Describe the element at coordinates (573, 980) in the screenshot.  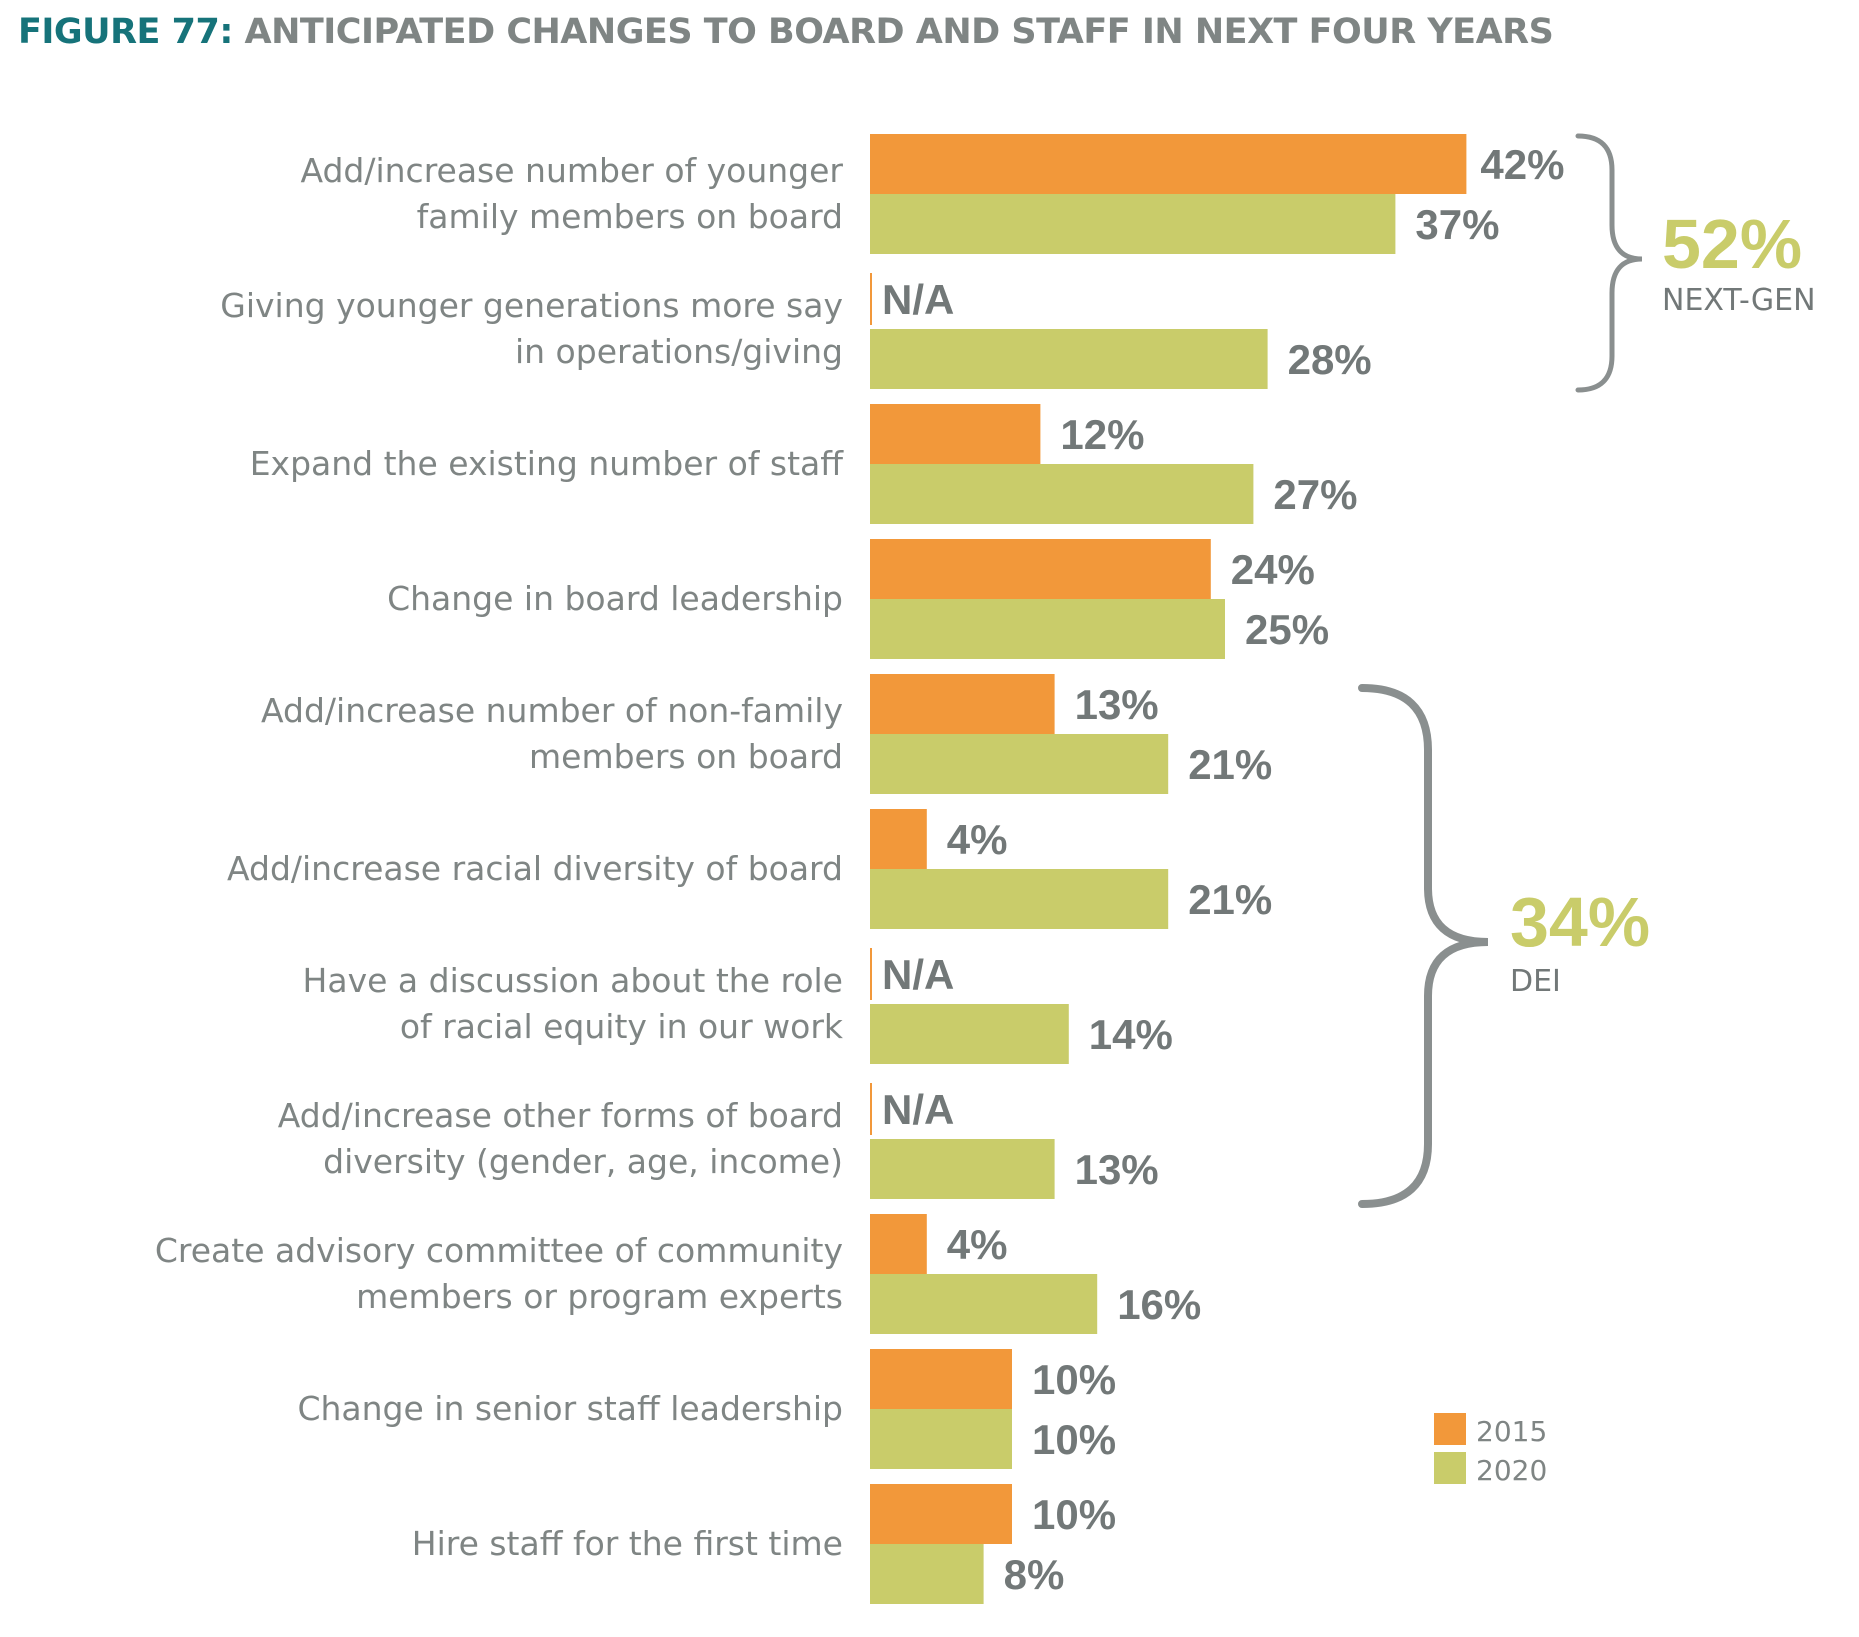
I see `category-label: Have a discussion about the role` at that location.